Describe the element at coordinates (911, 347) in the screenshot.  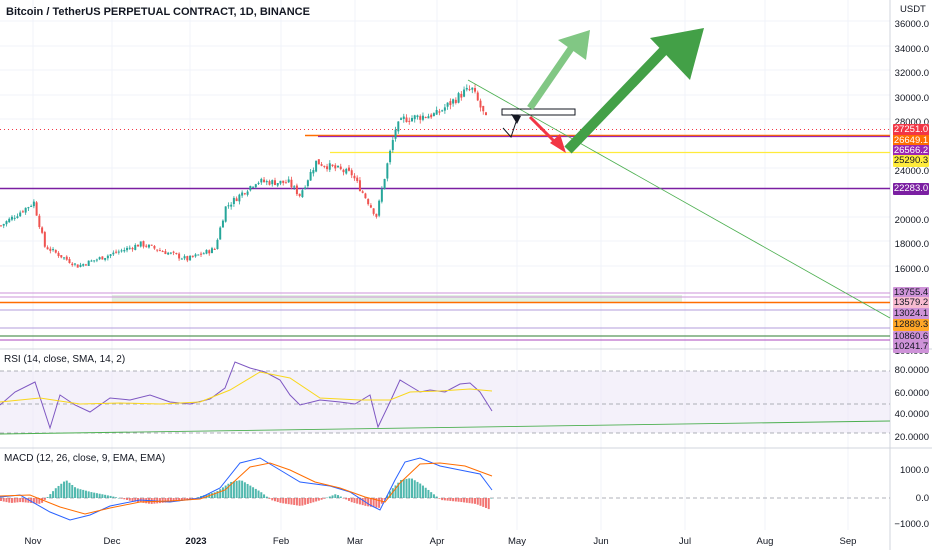
I see `price-tag: 10241.7` at that location.